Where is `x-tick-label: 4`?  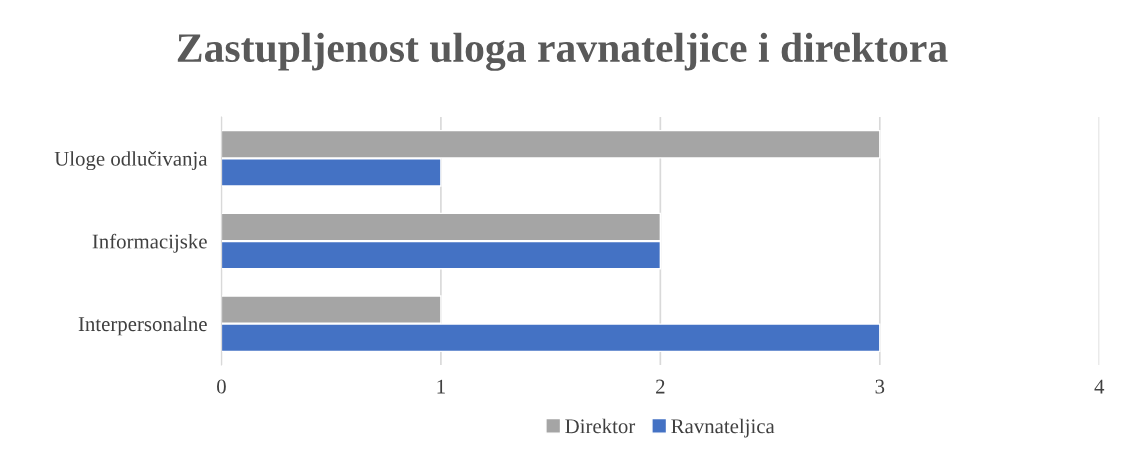 x-tick-label: 4 is located at coordinates (1099, 386).